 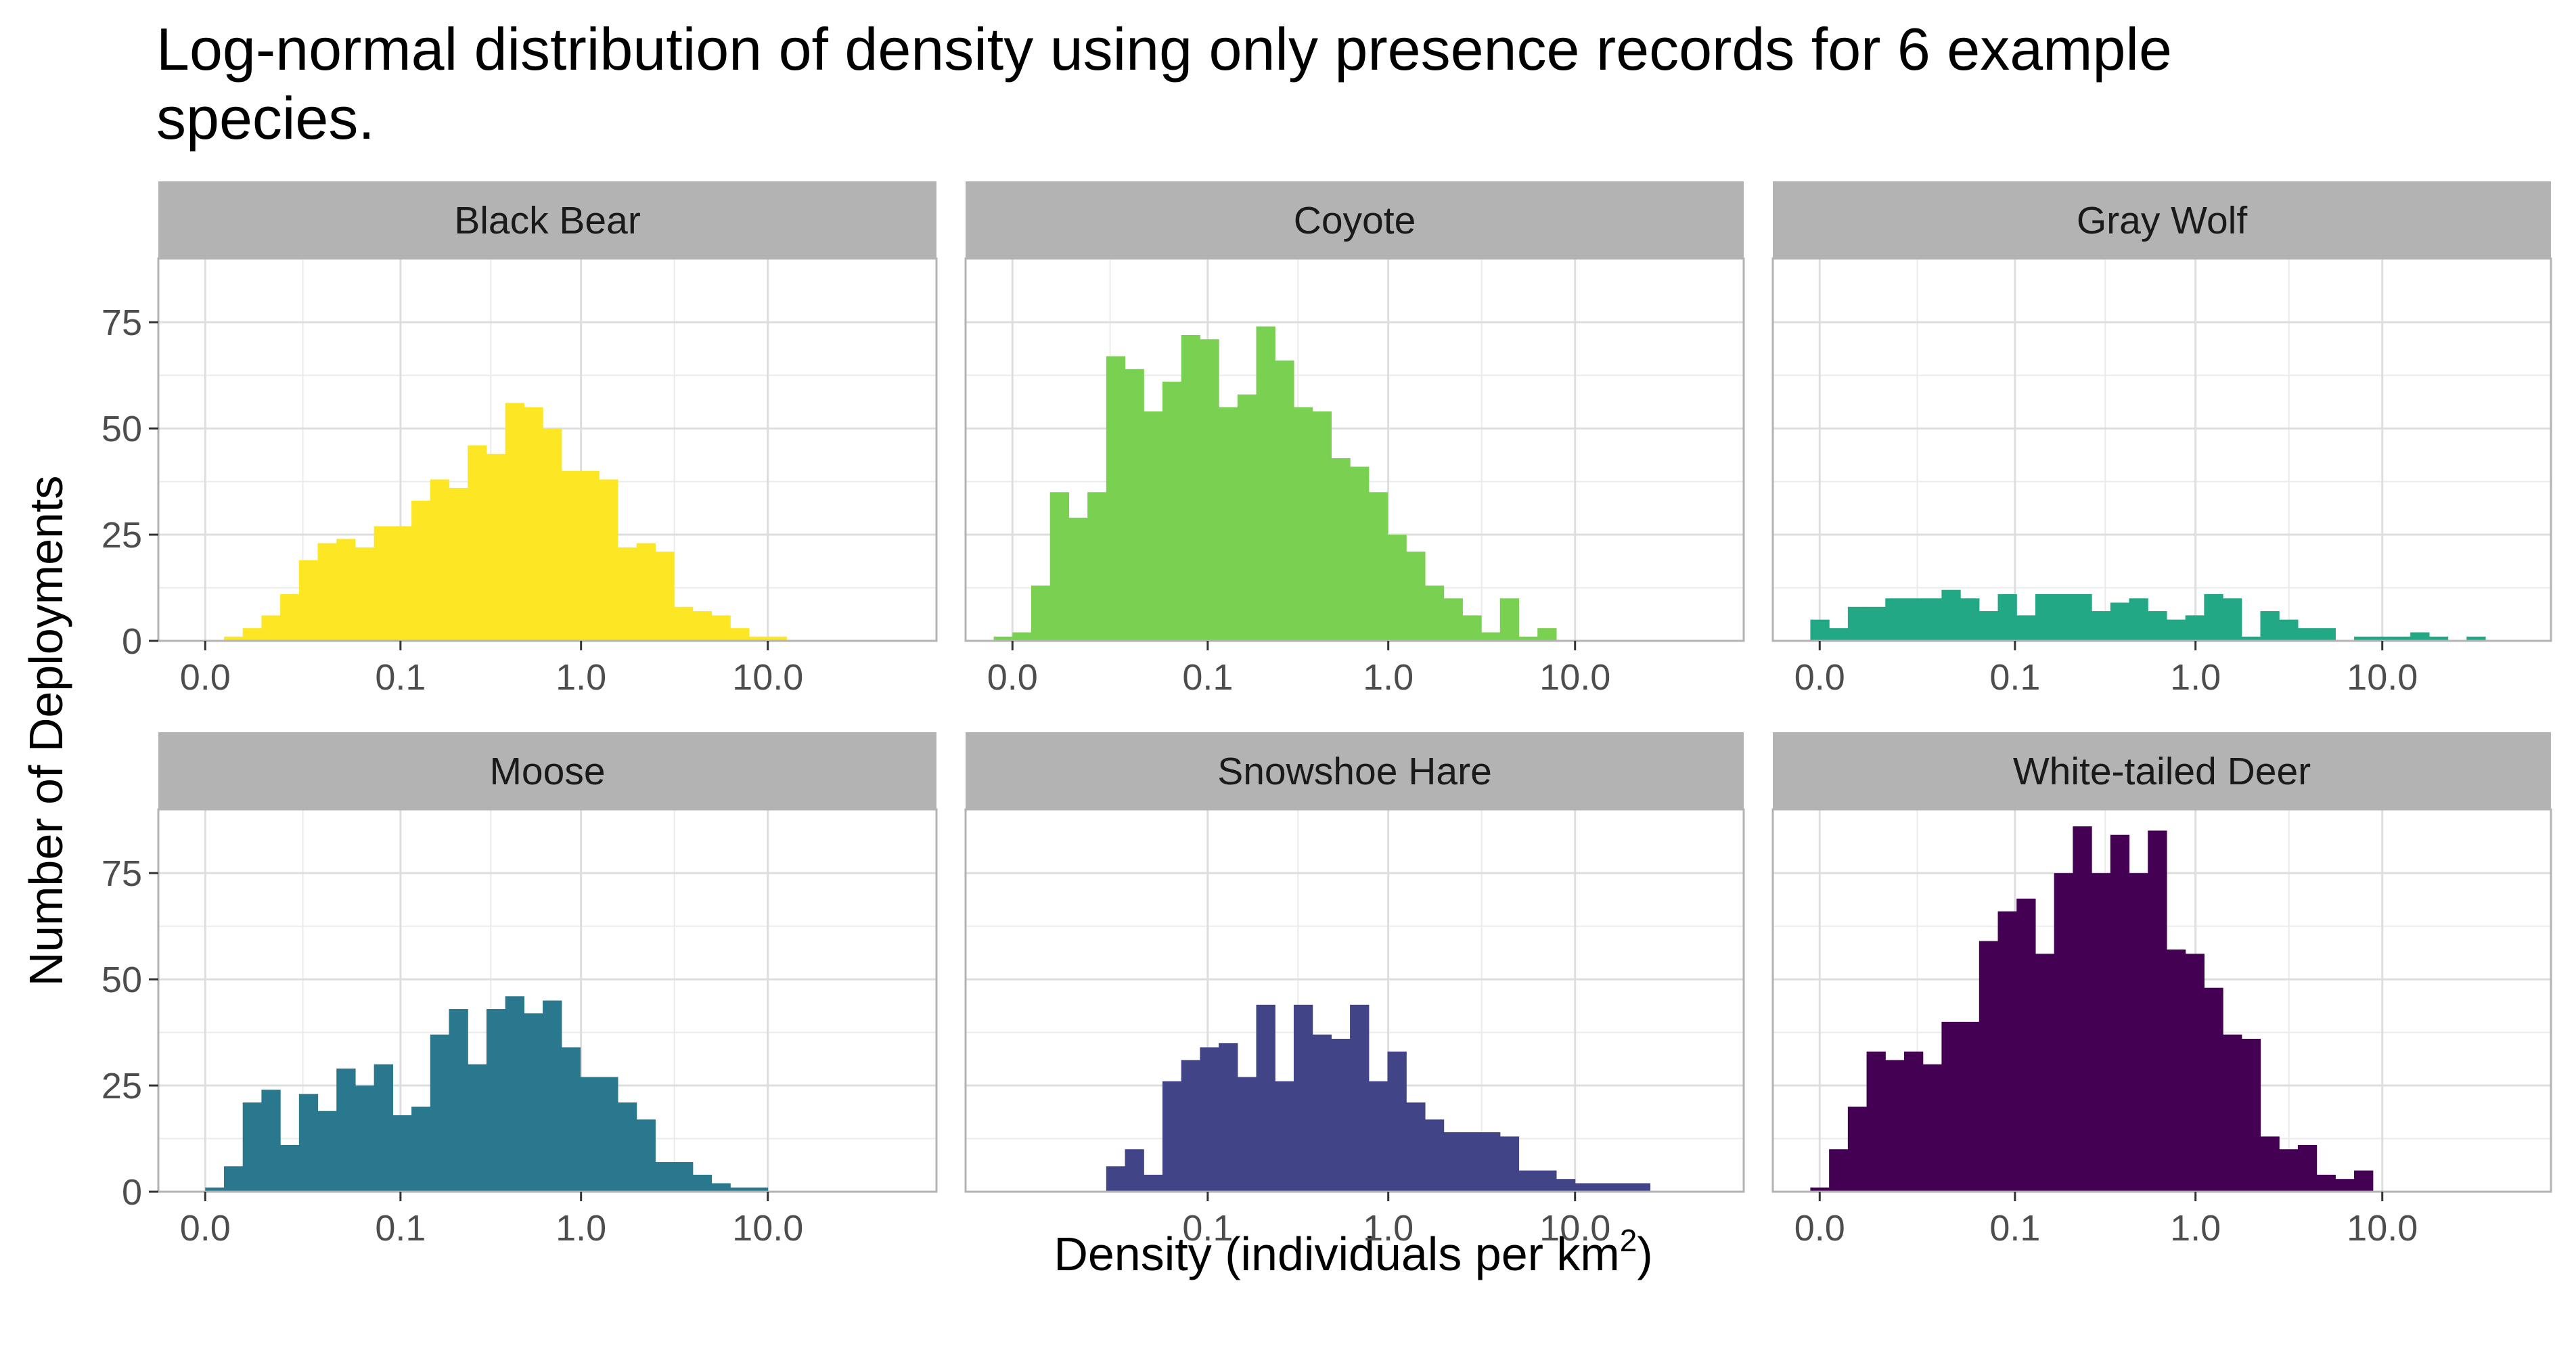 I want to click on y-tick-label: 25, so click(x=121, y=1086).